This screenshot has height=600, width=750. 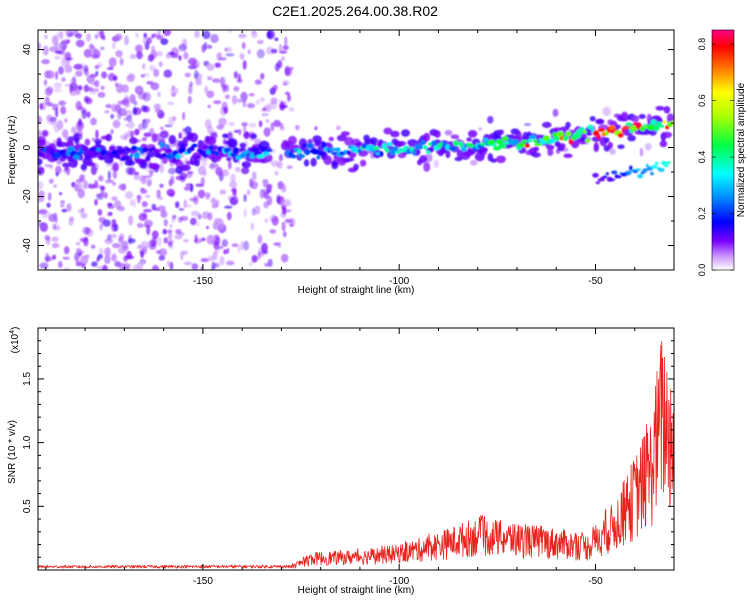 I want to click on snr-multiplier-label: (x104), so click(x=15, y=340).